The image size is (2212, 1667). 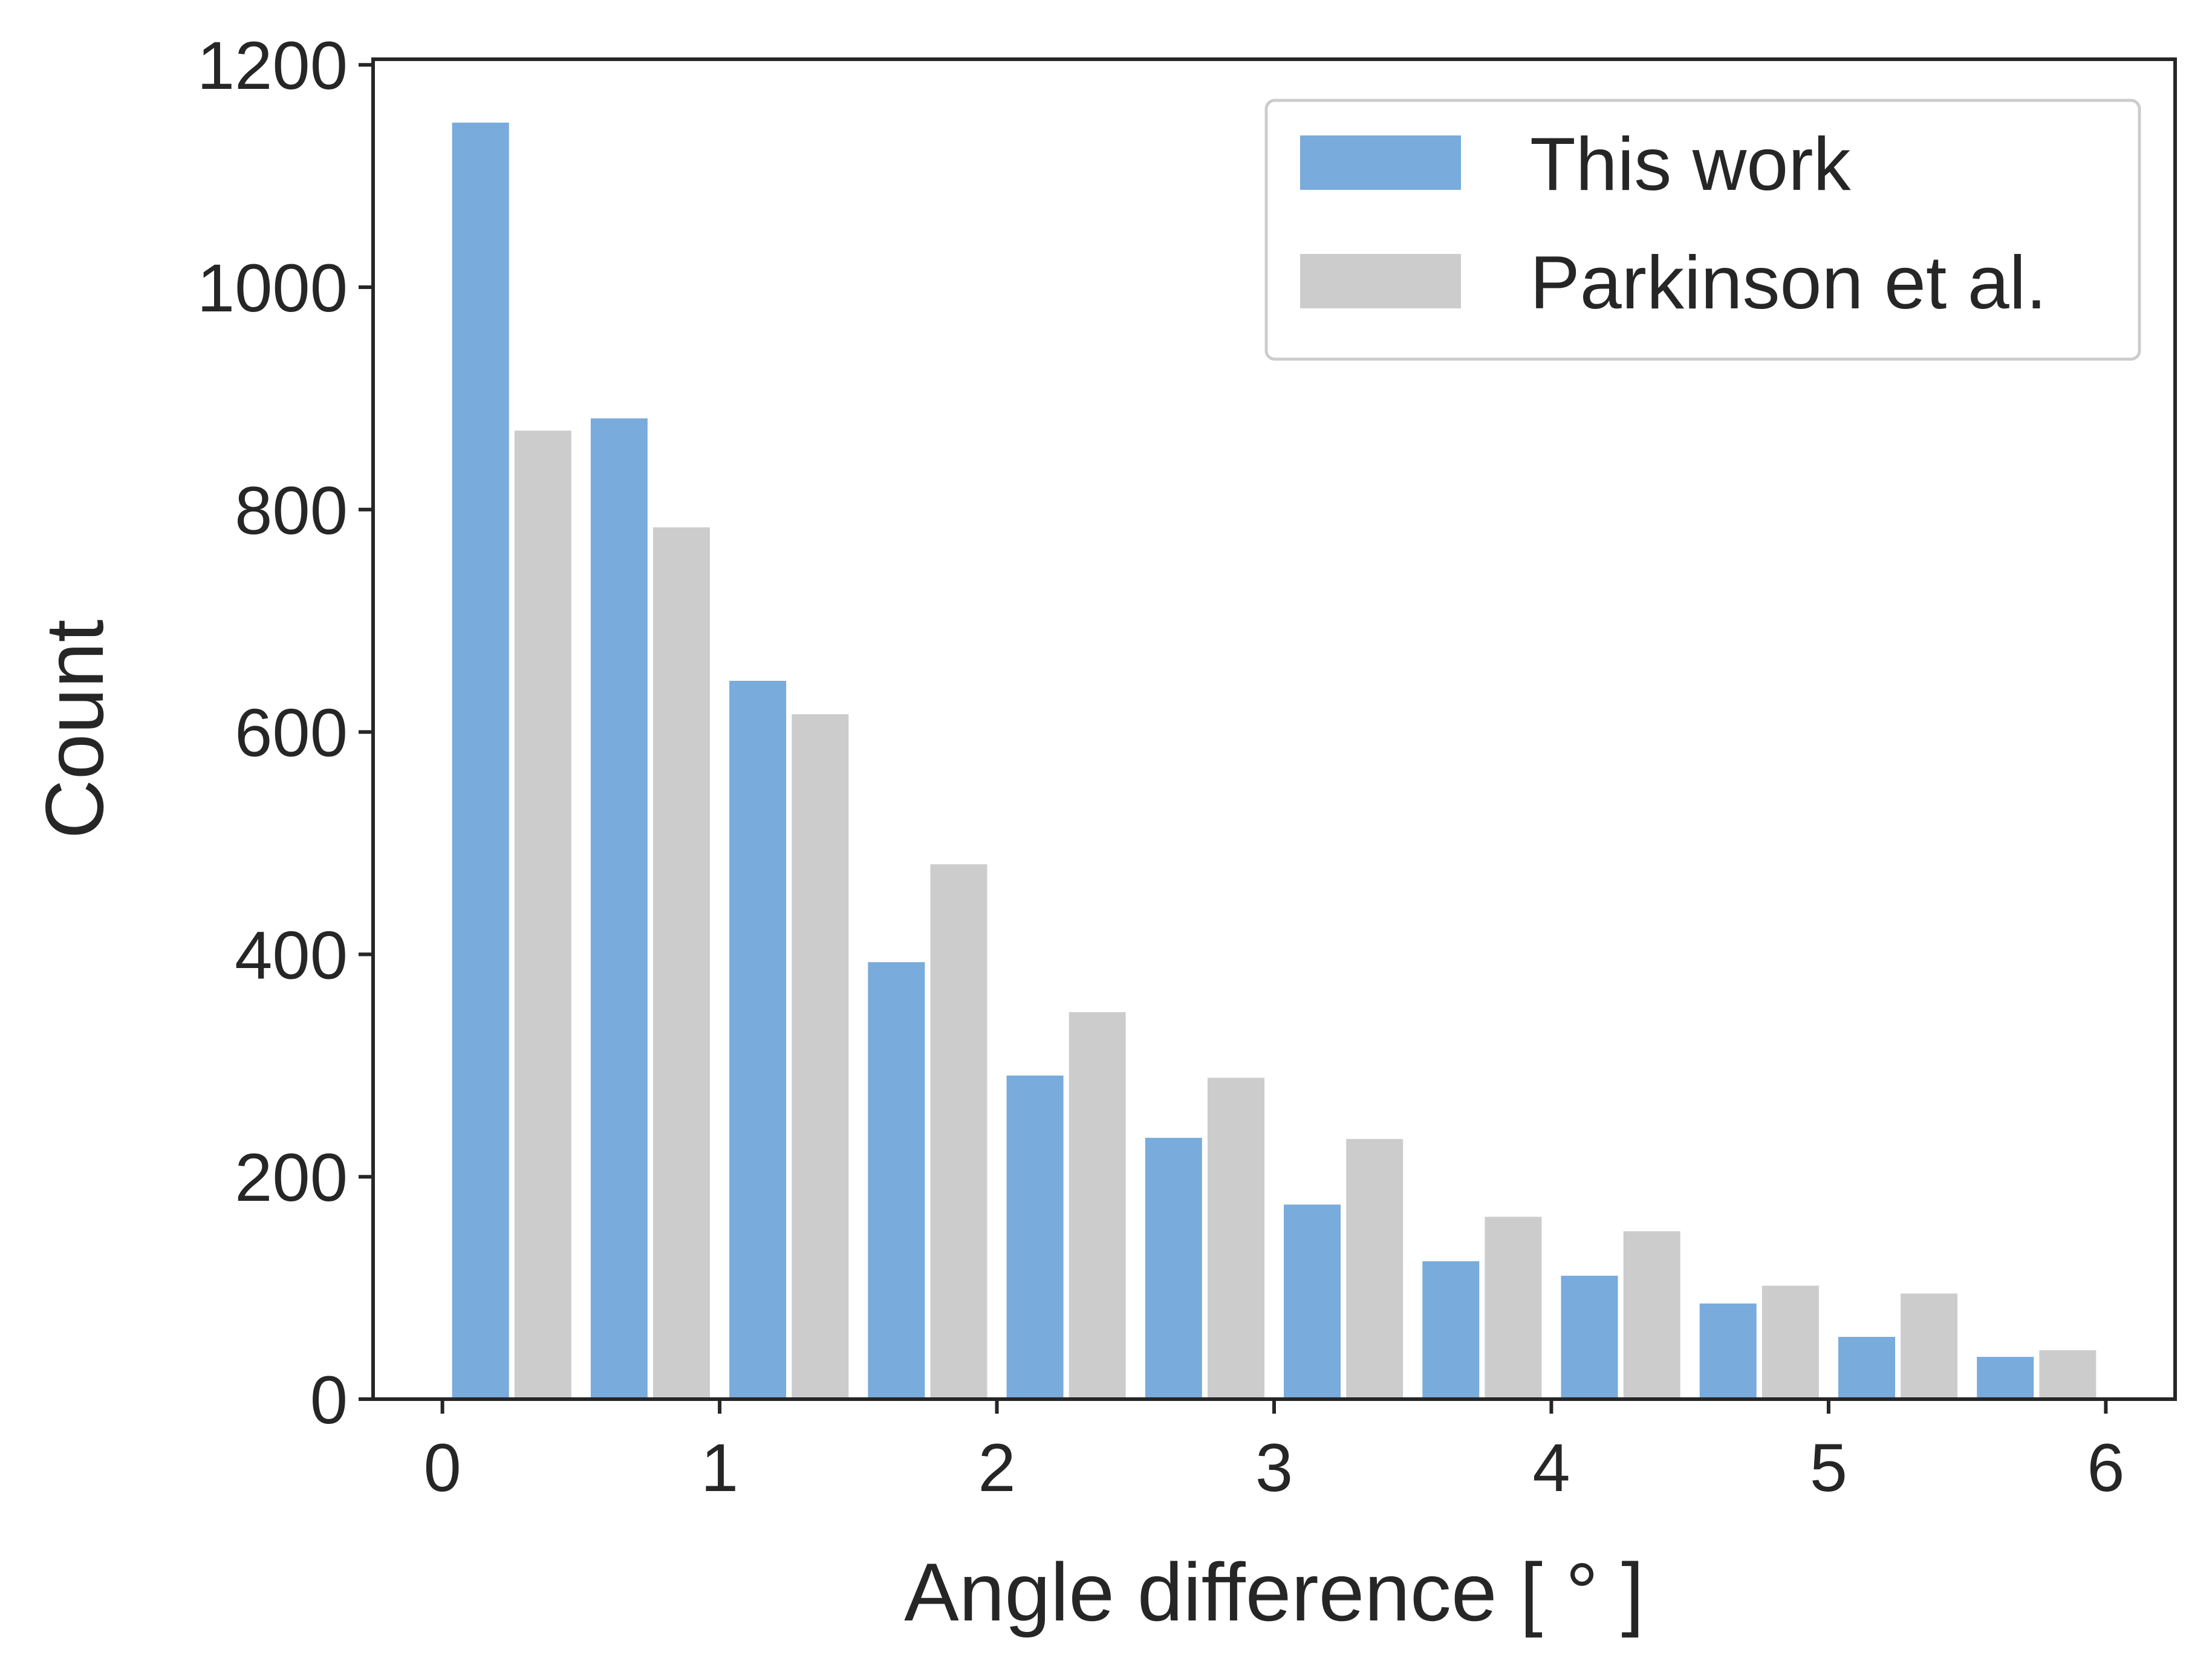 I want to click on x-tick-label: 4, so click(x=1551, y=1468).